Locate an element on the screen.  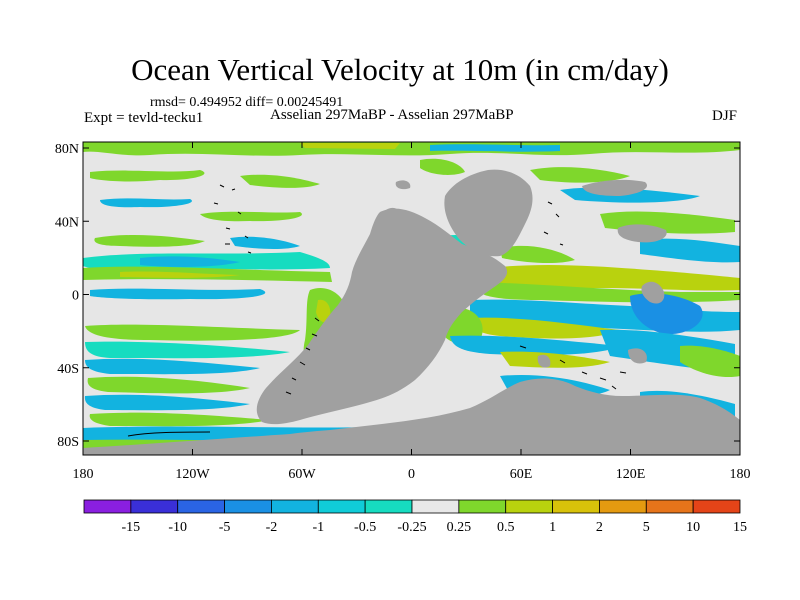
lon-tick-label: 120W is located at coordinates (192, 474).